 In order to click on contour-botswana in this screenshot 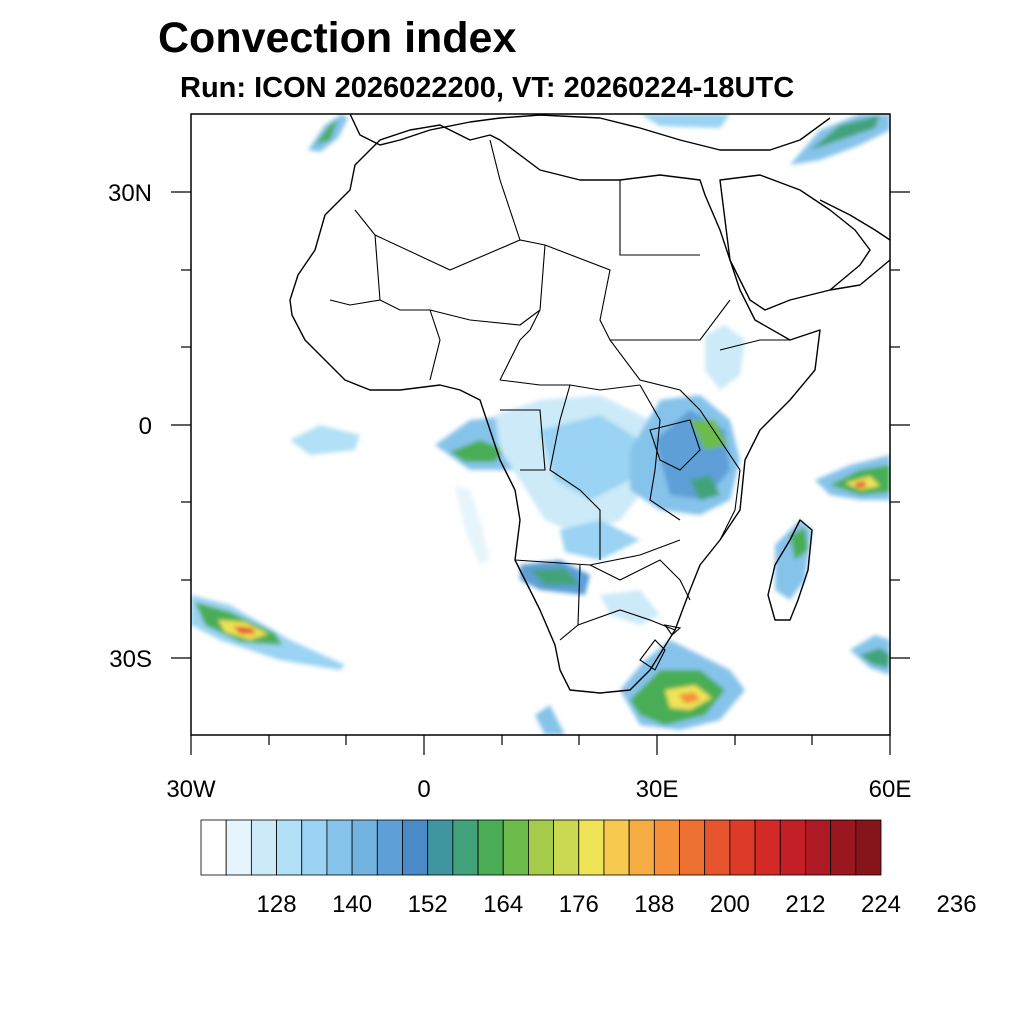, I will do `click(630, 607)`.